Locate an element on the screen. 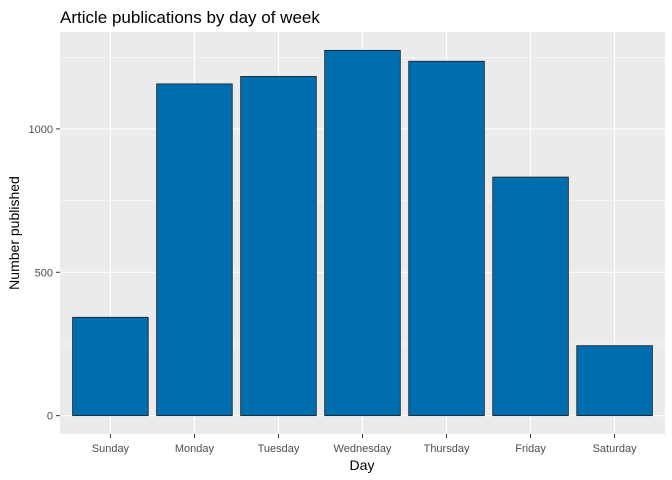 The image size is (672, 480). y-tick-label: 500 is located at coordinates (44, 273).